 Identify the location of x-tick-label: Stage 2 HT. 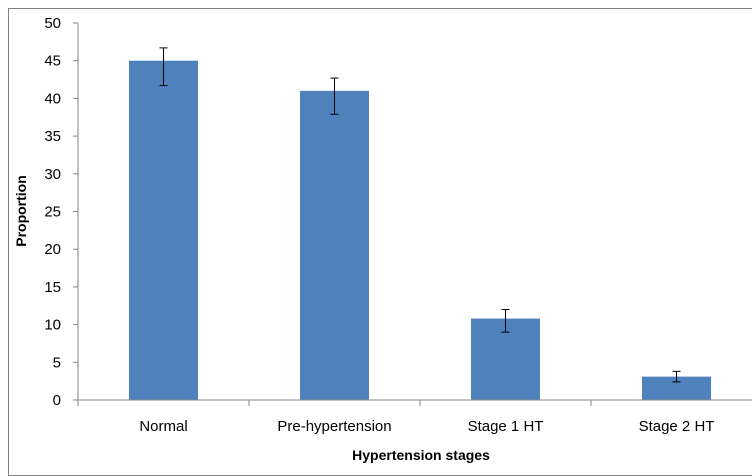
(677, 426).